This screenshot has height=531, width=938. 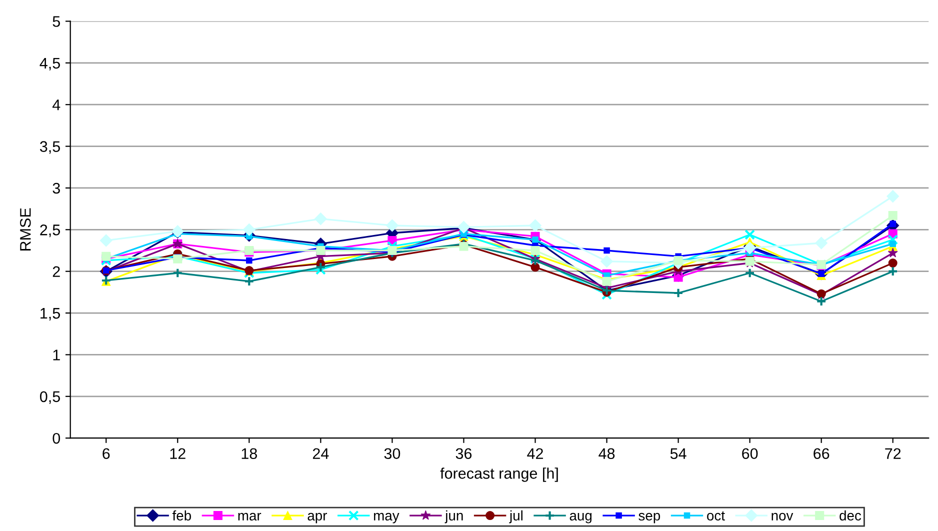 What do you see at coordinates (106, 454) in the screenshot?
I see `x-tick-label: 6` at bounding box center [106, 454].